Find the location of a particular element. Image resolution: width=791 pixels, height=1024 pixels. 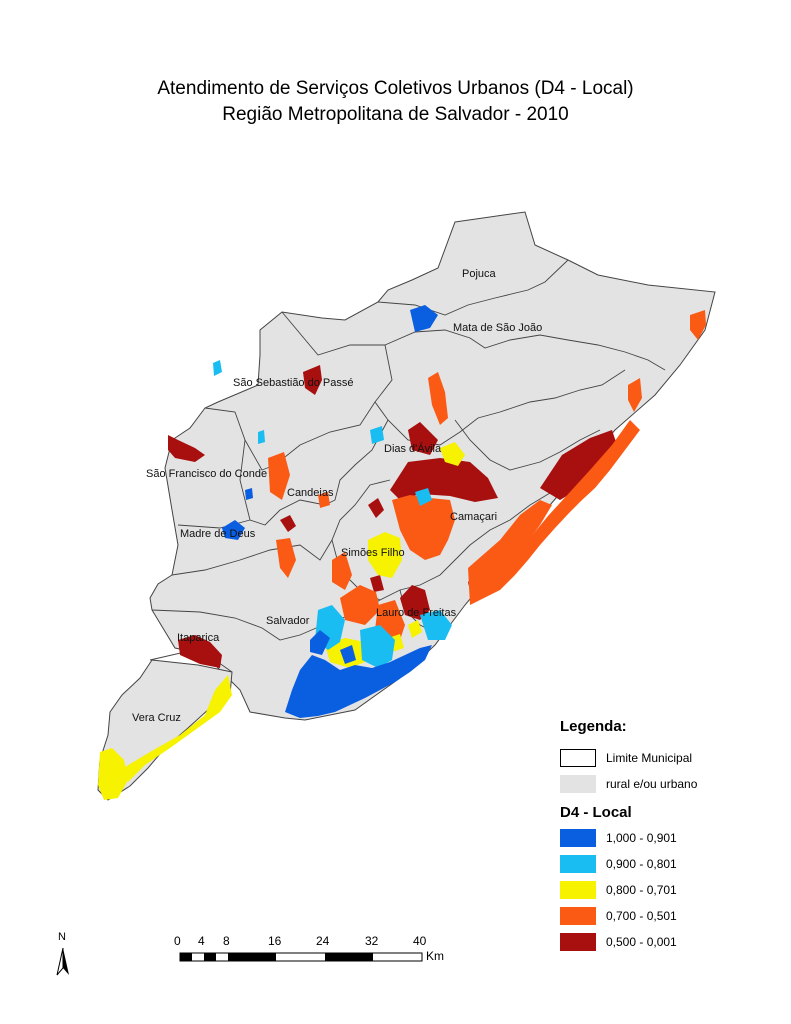

scale-tick-0: 0 is located at coordinates (177, 941).